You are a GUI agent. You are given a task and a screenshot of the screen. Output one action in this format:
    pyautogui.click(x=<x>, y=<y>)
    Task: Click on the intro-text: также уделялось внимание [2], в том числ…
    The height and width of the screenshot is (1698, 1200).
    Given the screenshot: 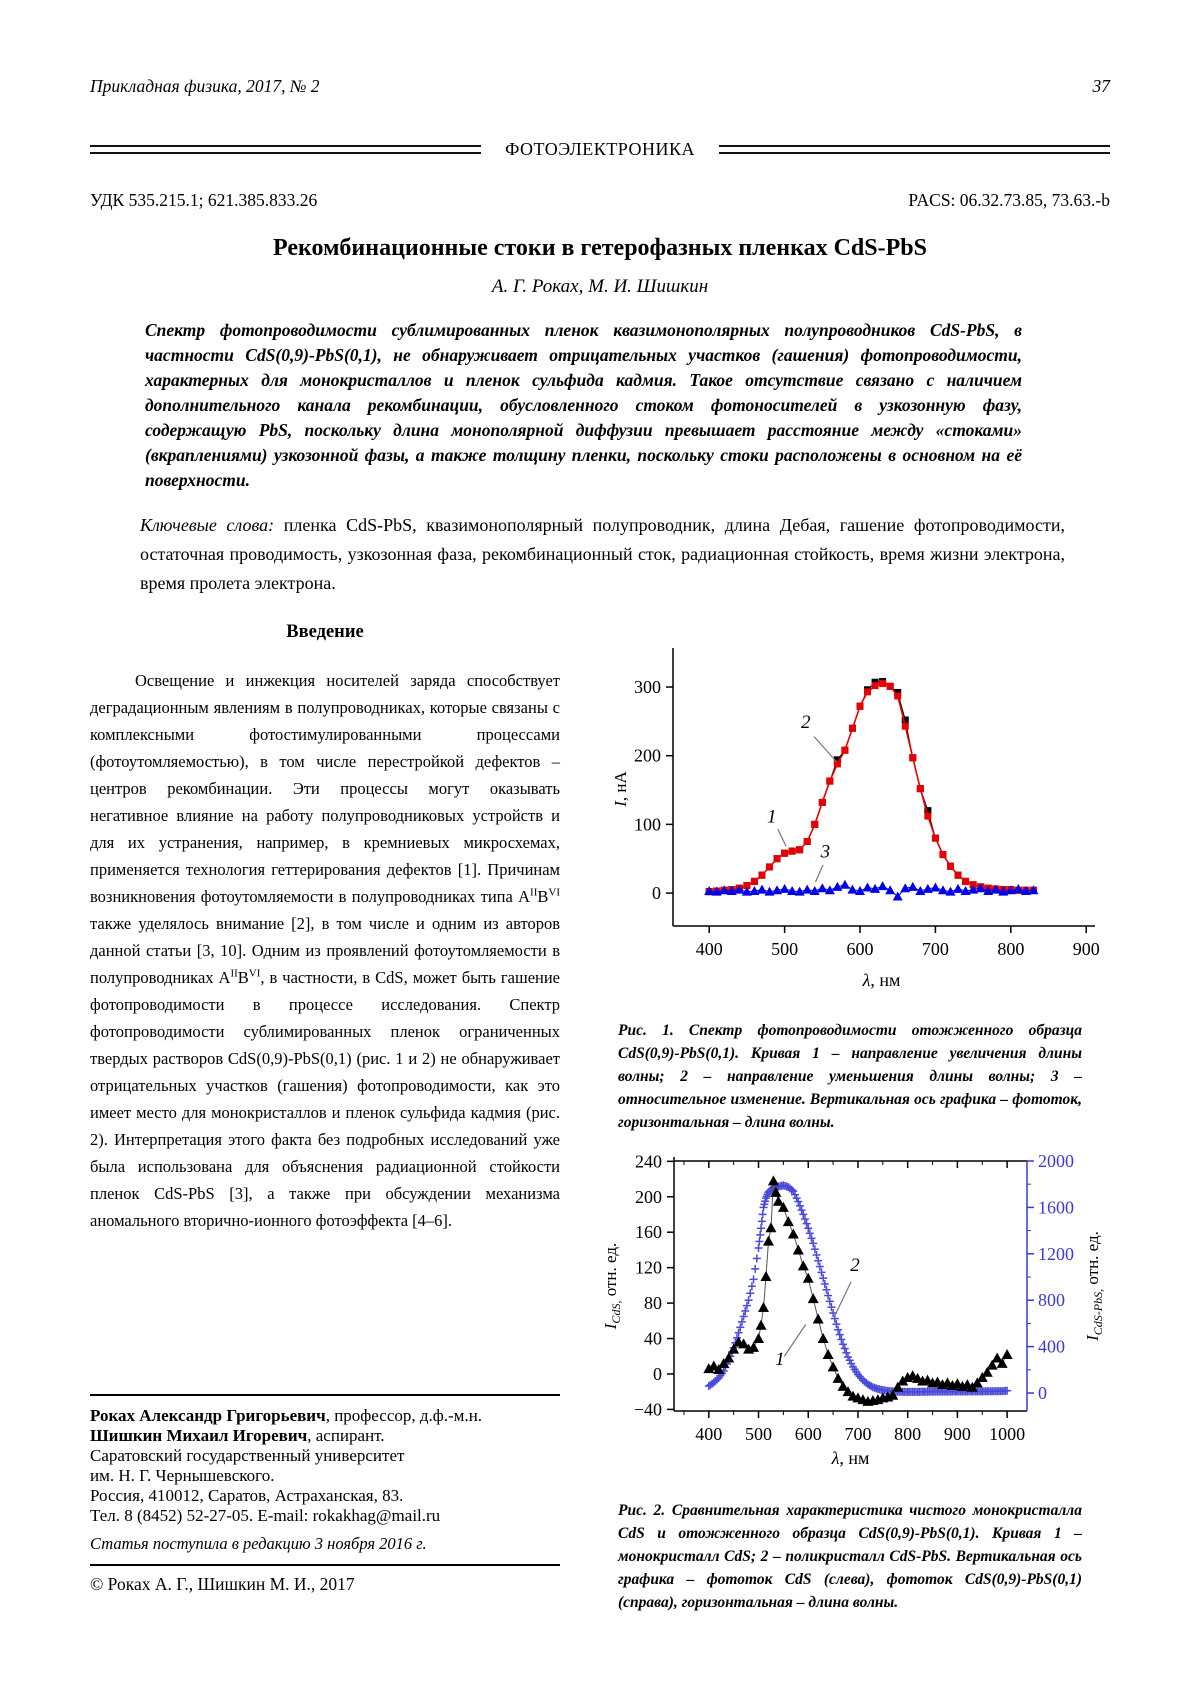 What is the action you would take?
    pyautogui.click(x=325, y=950)
    